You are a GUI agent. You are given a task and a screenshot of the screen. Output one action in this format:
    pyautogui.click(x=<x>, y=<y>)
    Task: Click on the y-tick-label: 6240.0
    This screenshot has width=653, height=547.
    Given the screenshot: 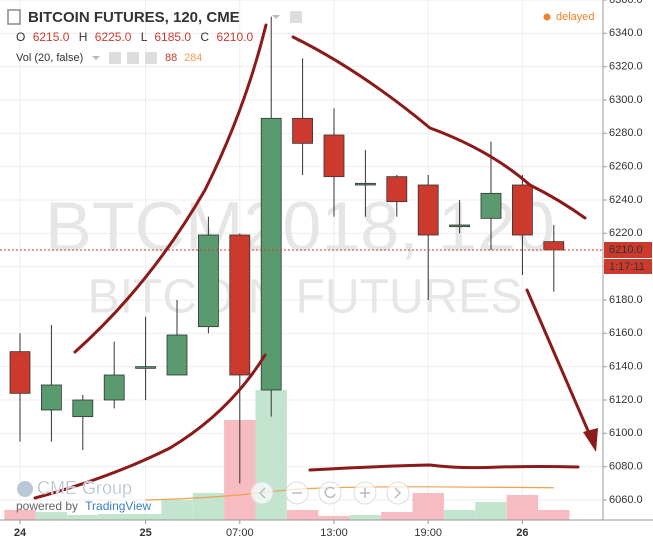 What is the action you would take?
    pyautogui.click(x=626, y=200)
    